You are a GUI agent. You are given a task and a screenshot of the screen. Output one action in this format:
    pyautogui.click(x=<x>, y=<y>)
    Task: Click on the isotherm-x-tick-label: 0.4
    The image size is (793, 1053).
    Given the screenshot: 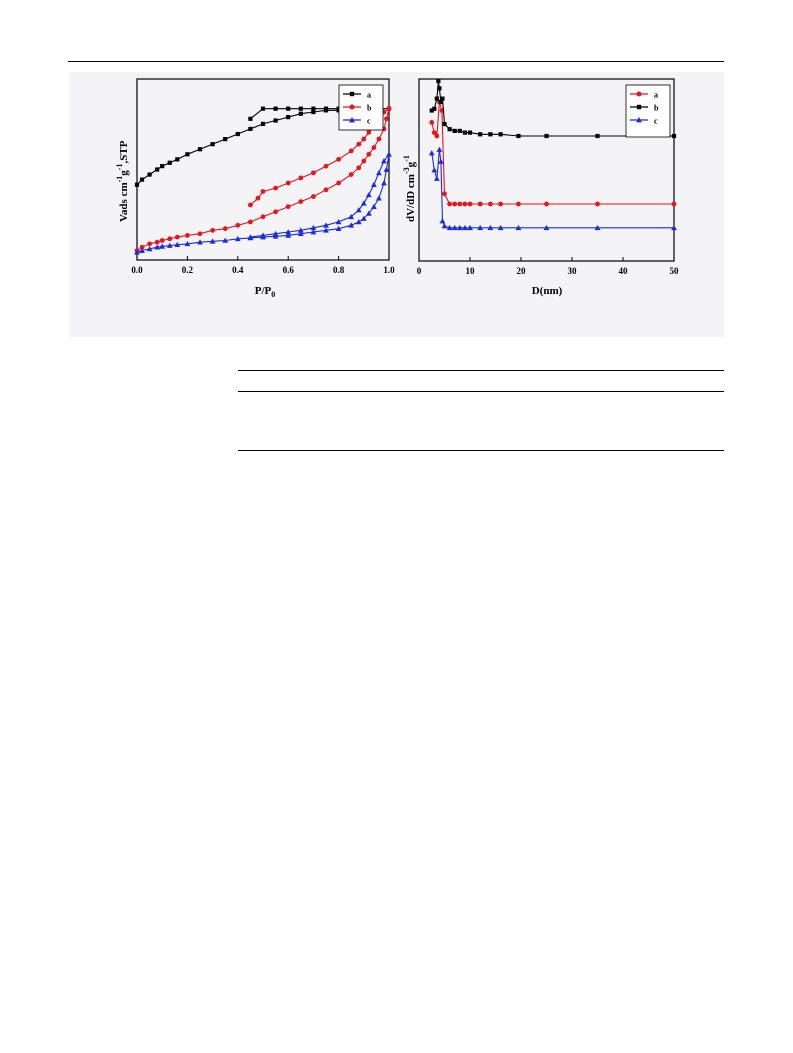 What is the action you would take?
    pyautogui.click(x=238, y=270)
    